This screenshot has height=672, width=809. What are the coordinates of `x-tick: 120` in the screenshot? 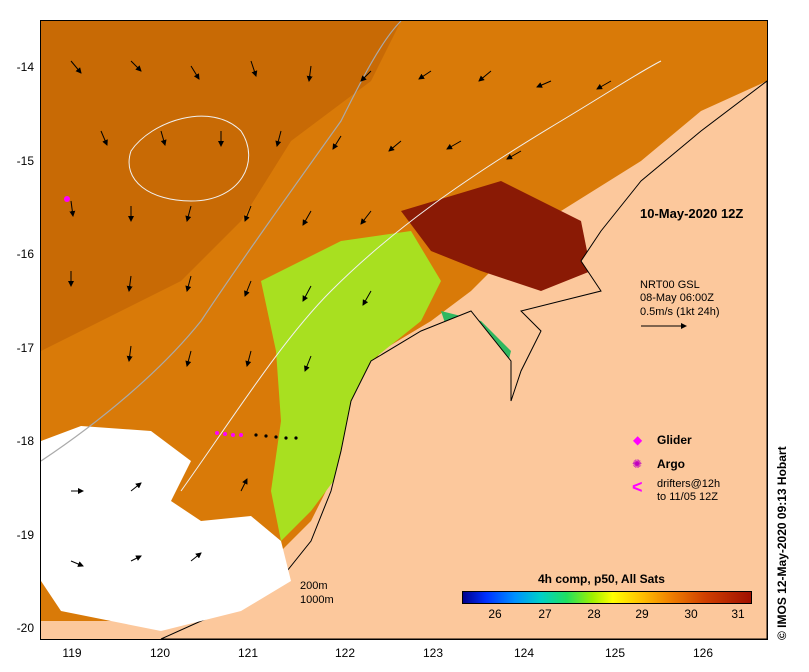 It's located at (160, 653).